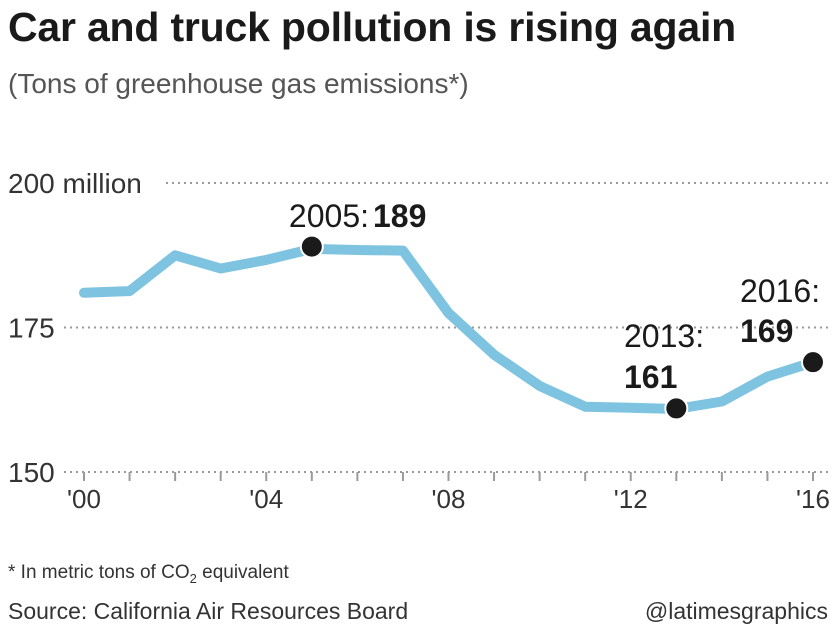 This screenshot has width=840, height=629. I want to click on data-label-value: 161, so click(650, 377).